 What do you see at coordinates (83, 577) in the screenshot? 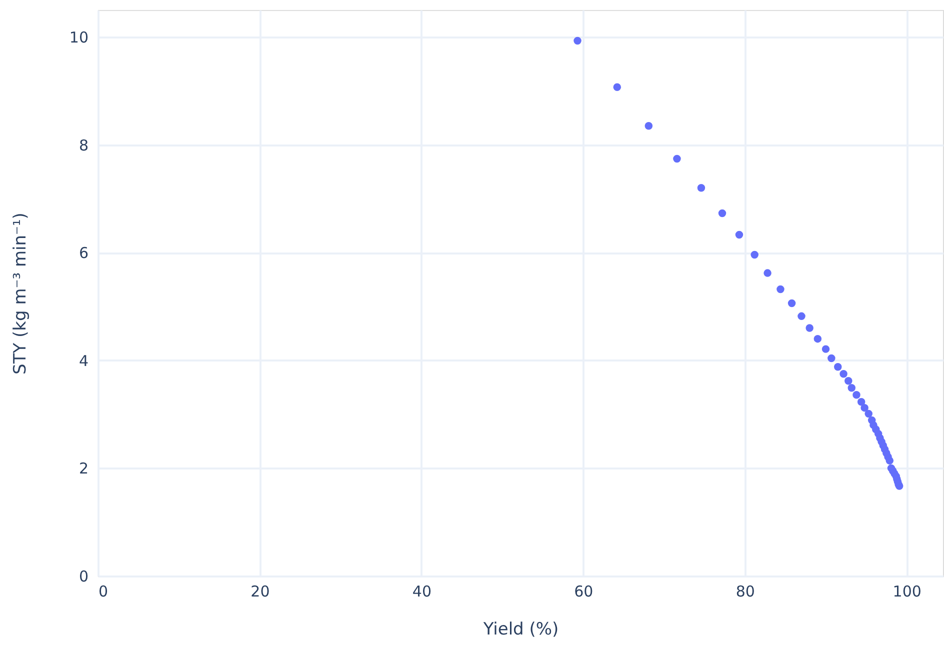
I see `y-tick-label: 0` at bounding box center [83, 577].